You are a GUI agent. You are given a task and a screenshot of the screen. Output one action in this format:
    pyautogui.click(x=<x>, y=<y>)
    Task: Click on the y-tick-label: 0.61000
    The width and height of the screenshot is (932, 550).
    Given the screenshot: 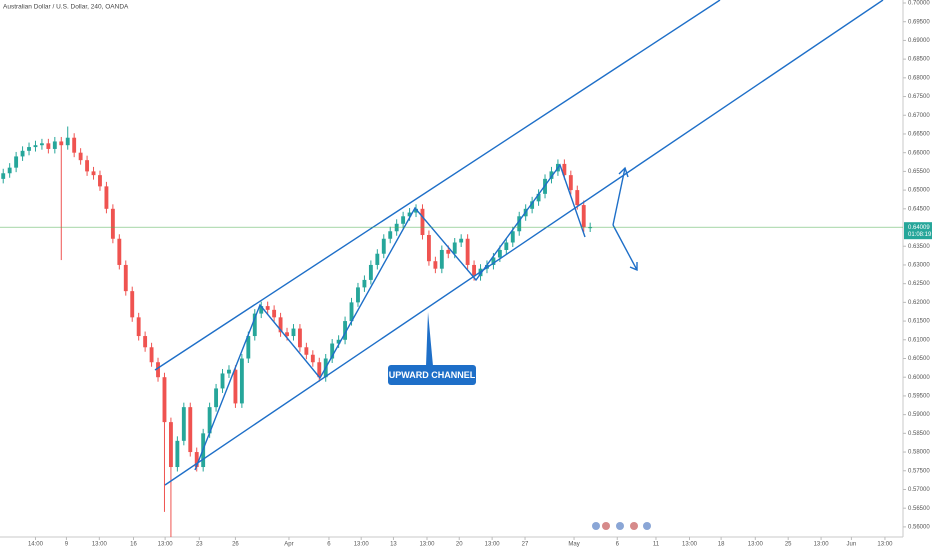 What is the action you would take?
    pyautogui.click(x=919, y=340)
    